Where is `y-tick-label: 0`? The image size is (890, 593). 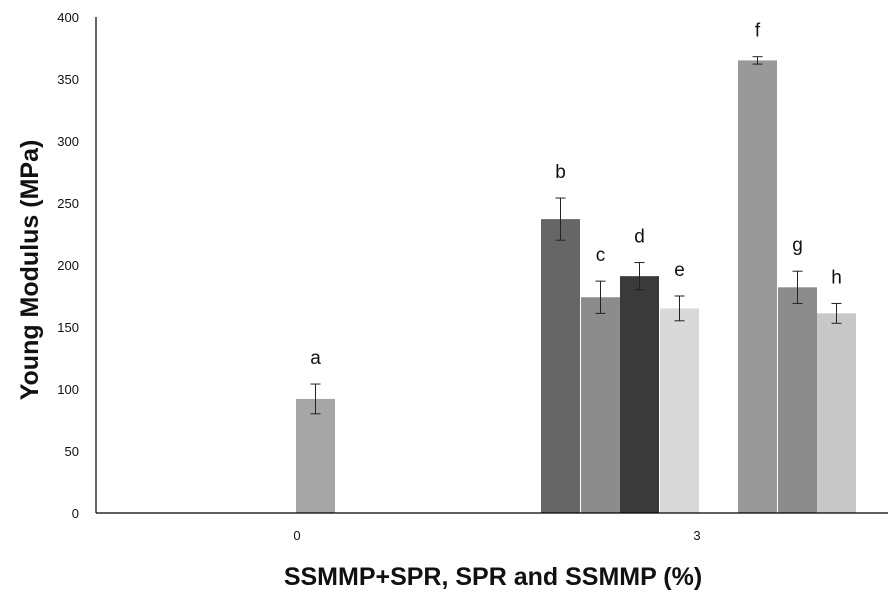 y-tick-label: 0 is located at coordinates (75, 513).